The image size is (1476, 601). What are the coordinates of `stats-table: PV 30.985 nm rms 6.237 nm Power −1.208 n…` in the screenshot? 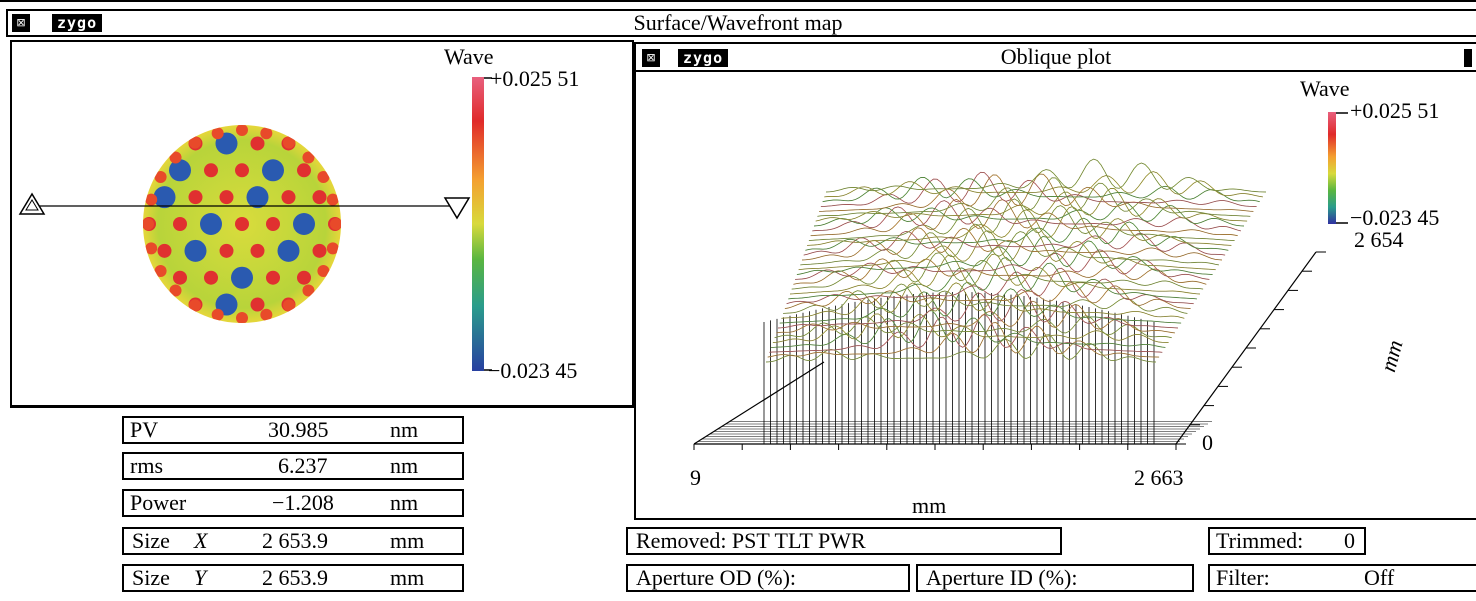 It's located at (293, 506).